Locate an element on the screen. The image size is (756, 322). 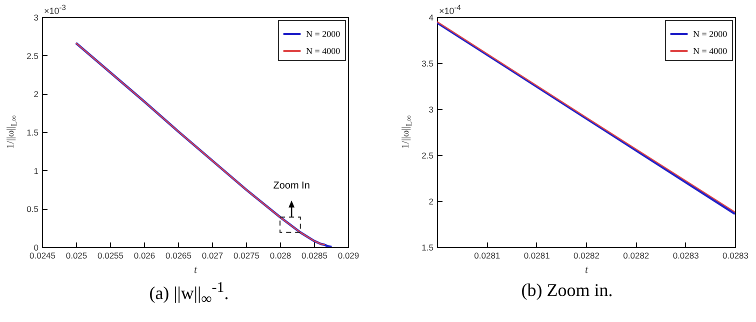
x-tick-label: 0.029 is located at coordinates (349, 255).